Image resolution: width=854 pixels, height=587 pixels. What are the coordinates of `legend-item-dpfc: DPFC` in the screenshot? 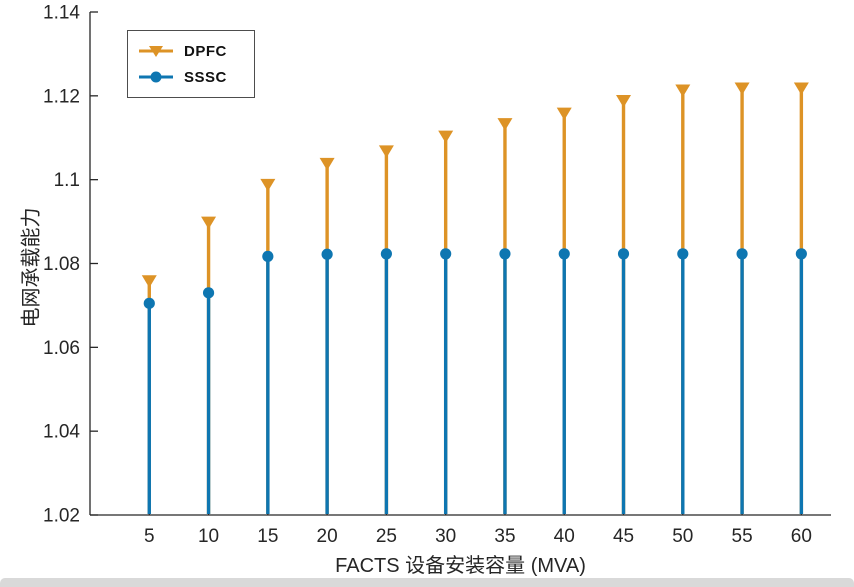 It's located at (191, 51).